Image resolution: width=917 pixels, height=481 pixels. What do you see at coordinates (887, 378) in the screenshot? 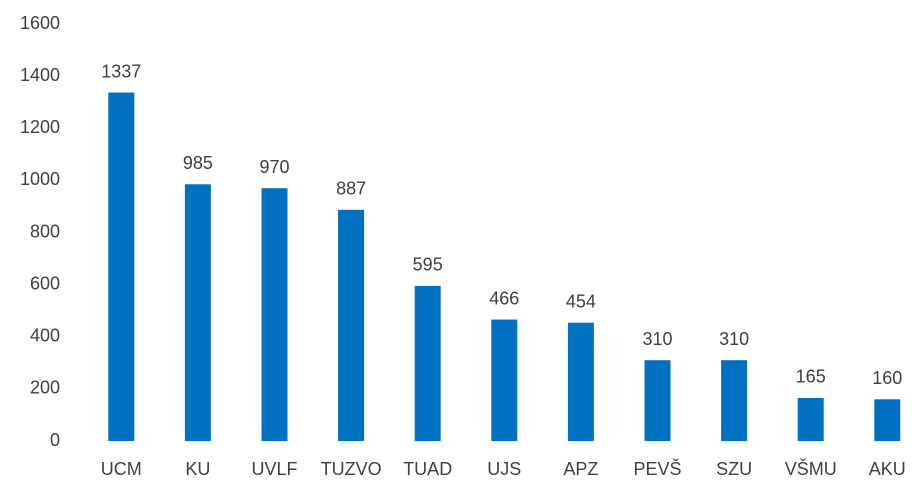
I see `value-label: 160` at bounding box center [887, 378].